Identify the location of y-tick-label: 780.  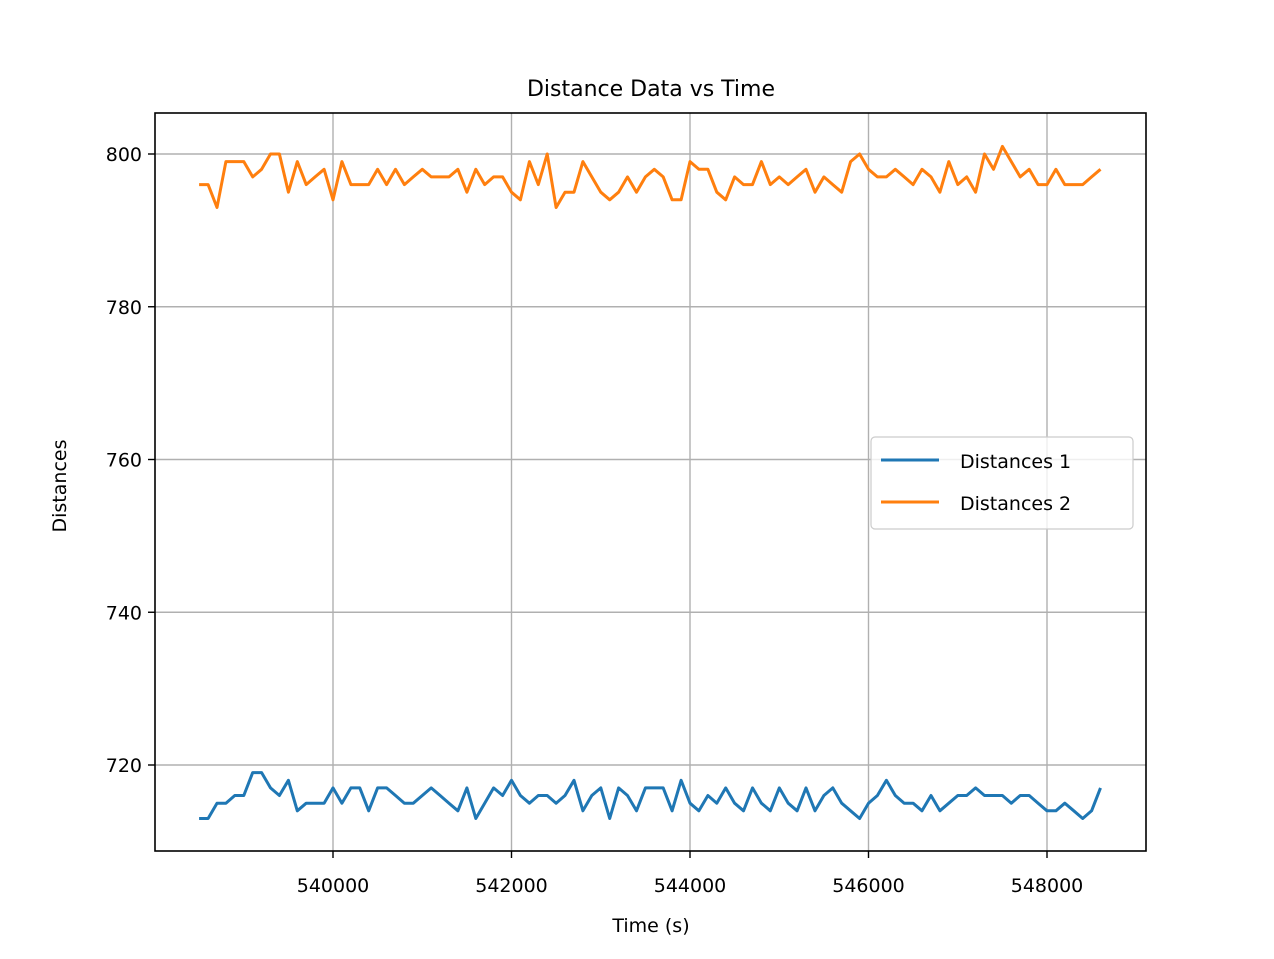
(124, 308).